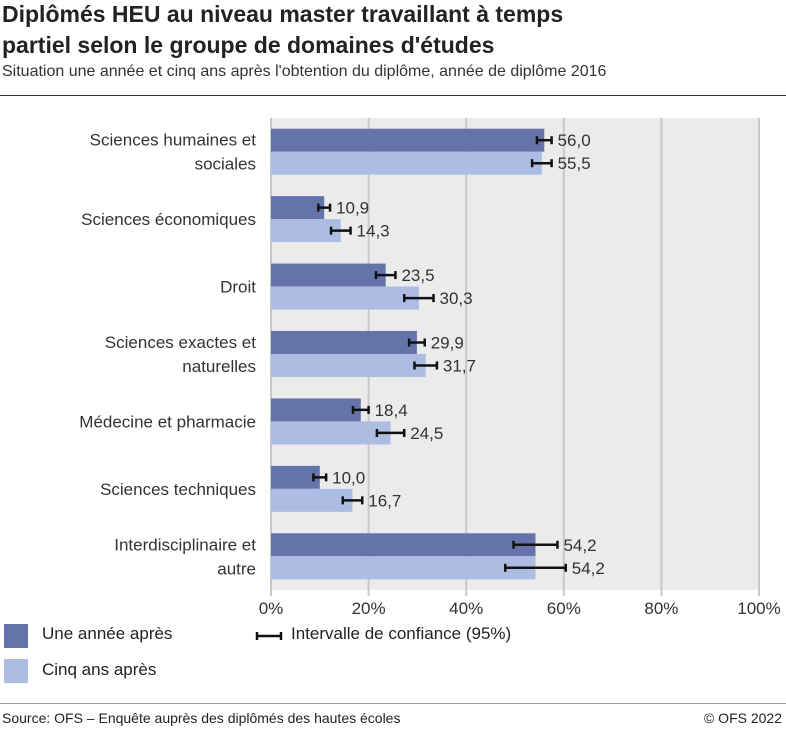  I want to click on category-label: Sciences humaines et, so click(173, 140).